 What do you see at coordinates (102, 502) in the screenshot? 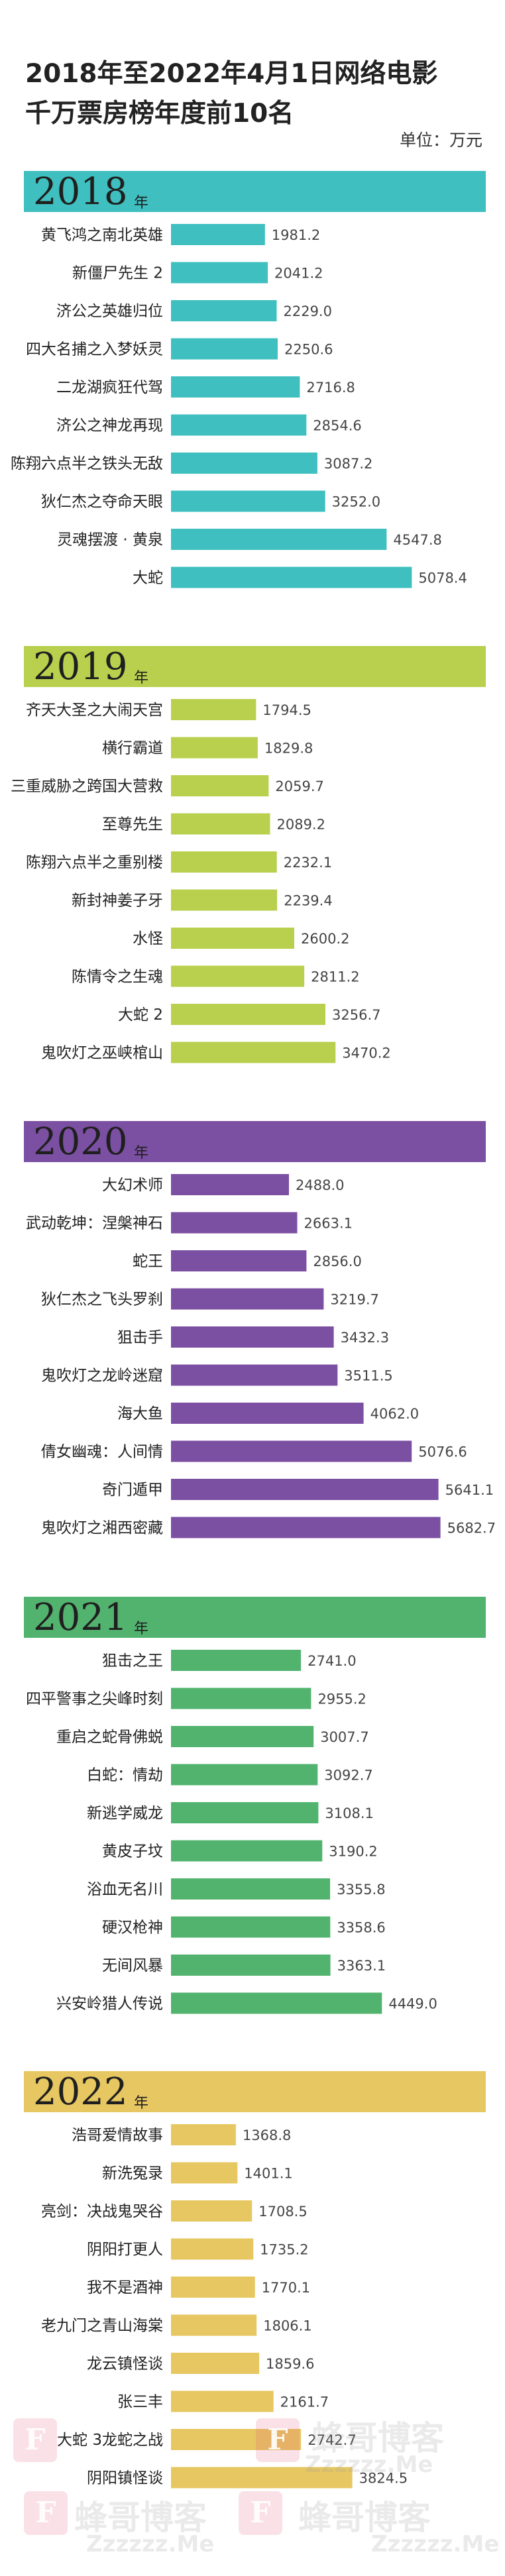
I see `category-label: 狄仁杰之夺命天眼` at bounding box center [102, 502].